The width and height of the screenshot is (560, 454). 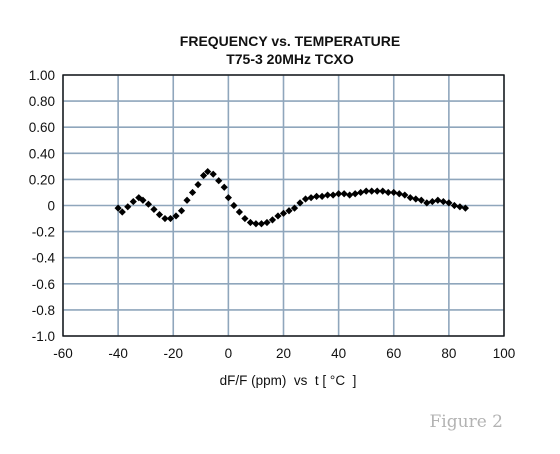 What do you see at coordinates (42, 153) in the screenshot?
I see `y-tick-label: 0.40` at bounding box center [42, 153].